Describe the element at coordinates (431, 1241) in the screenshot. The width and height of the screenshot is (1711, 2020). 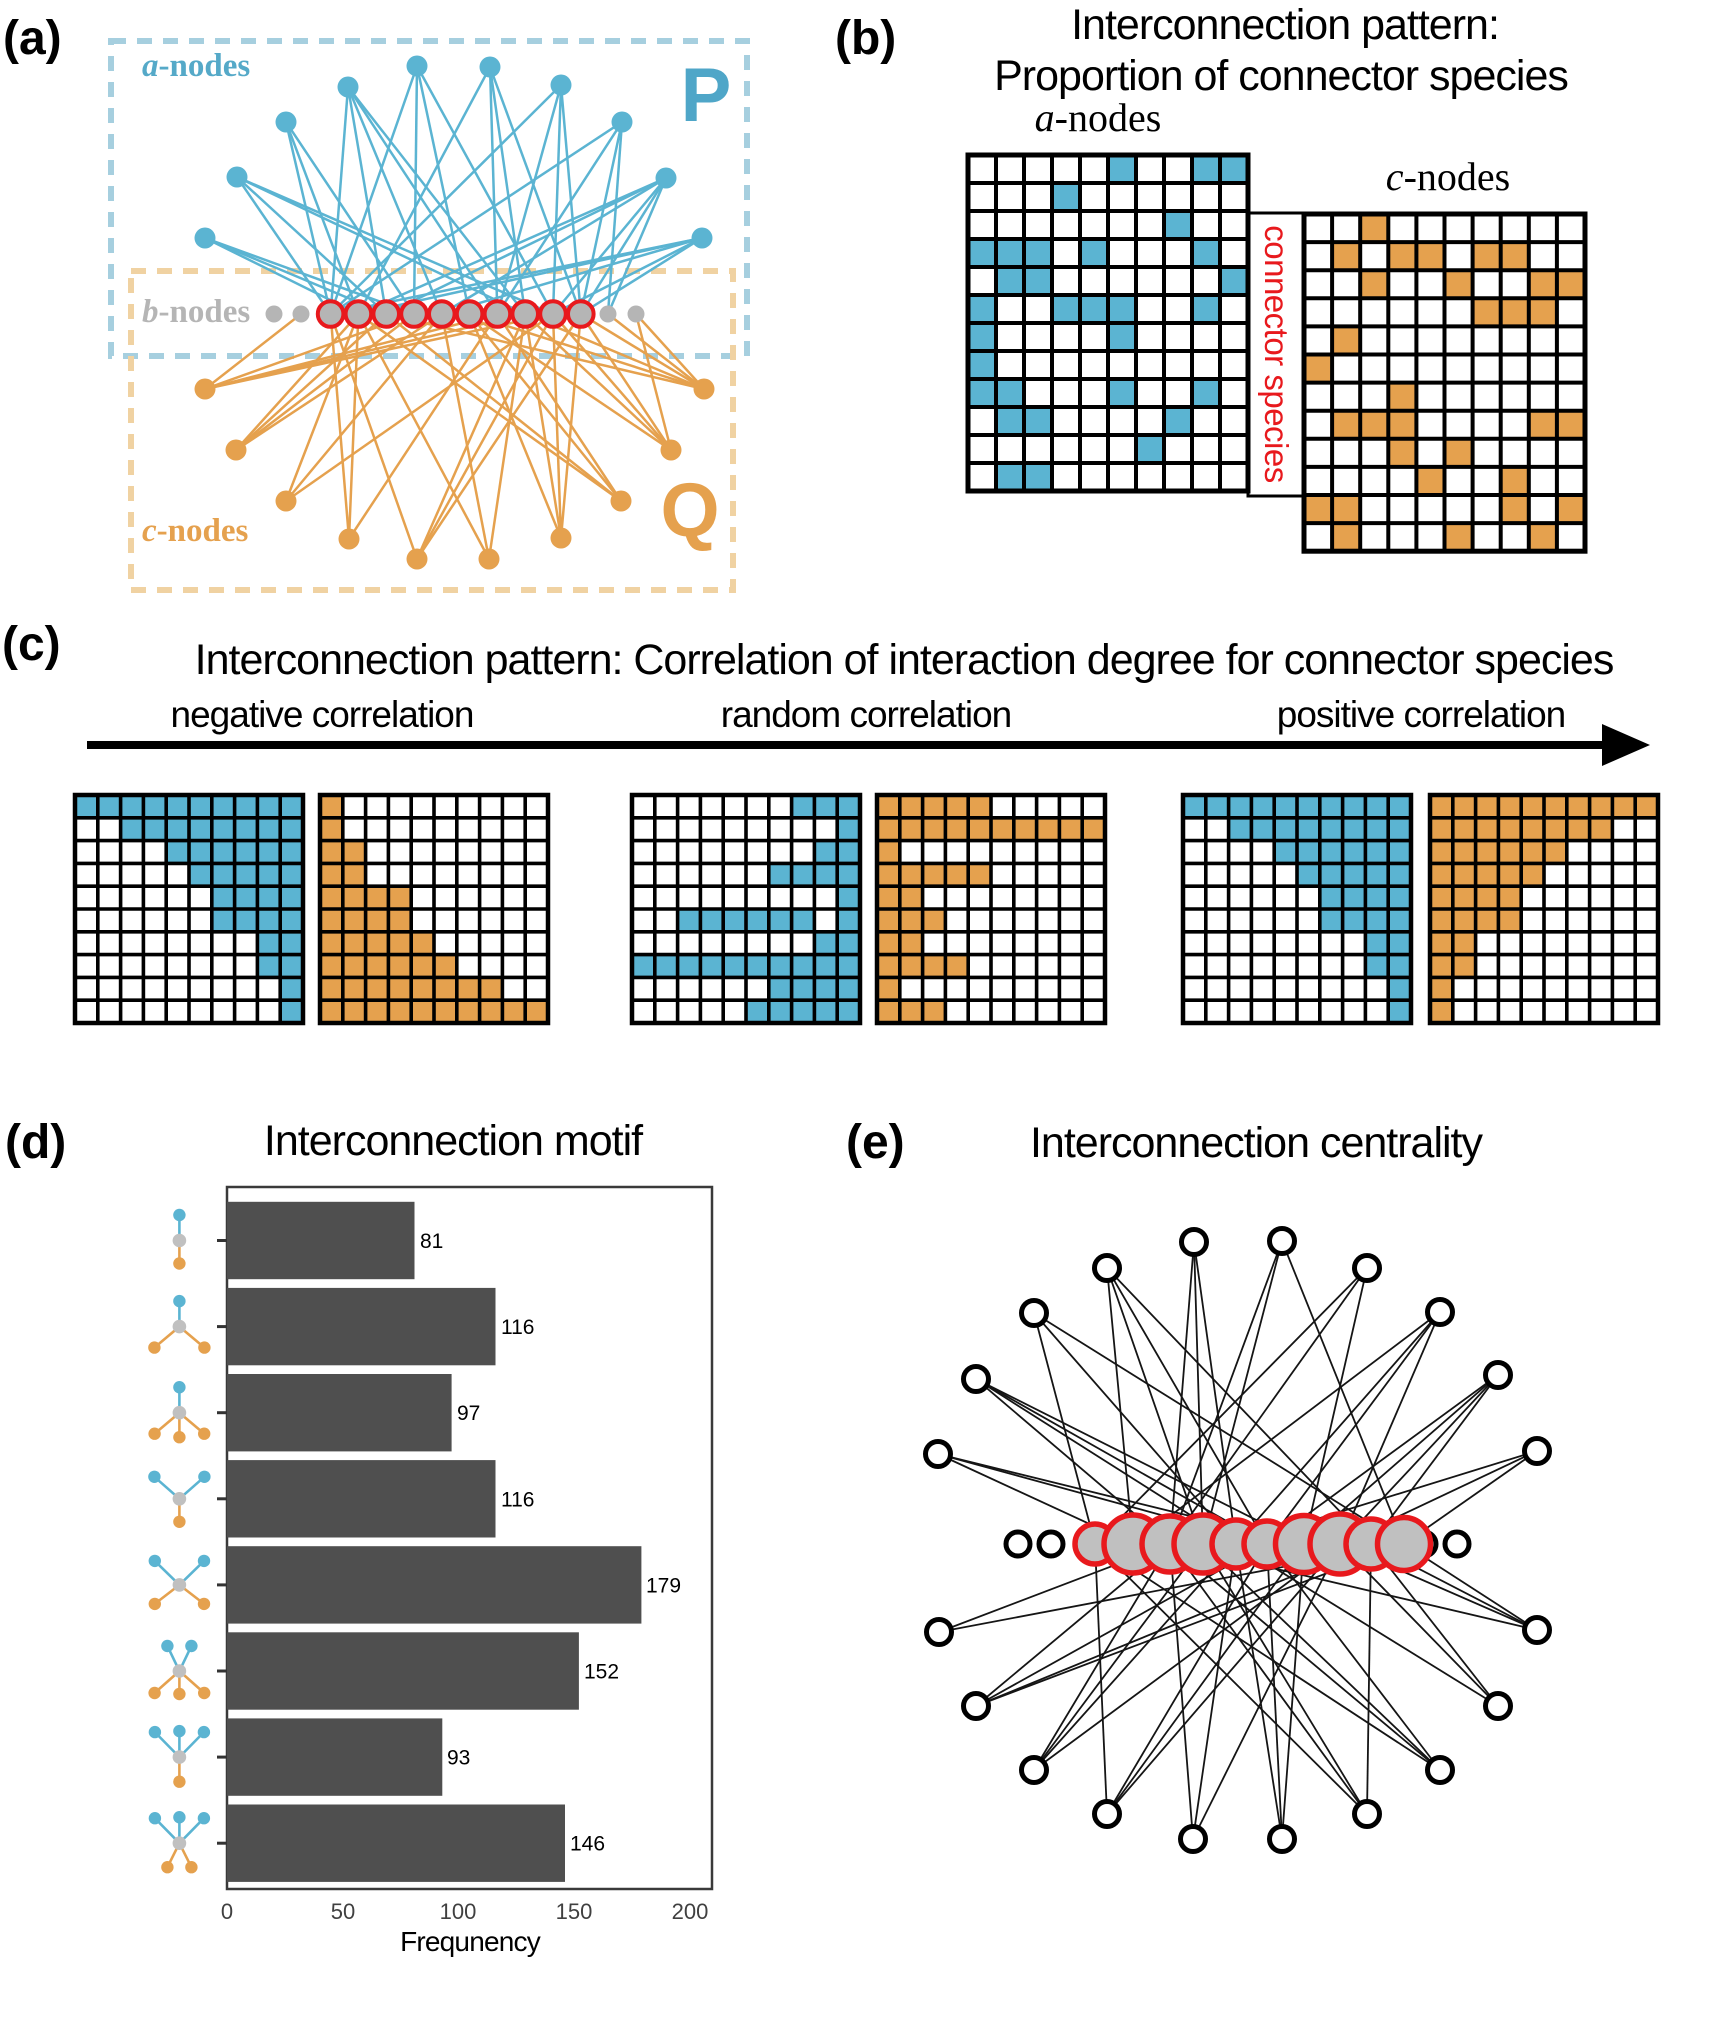
I see `svg-text: 81` at that location.